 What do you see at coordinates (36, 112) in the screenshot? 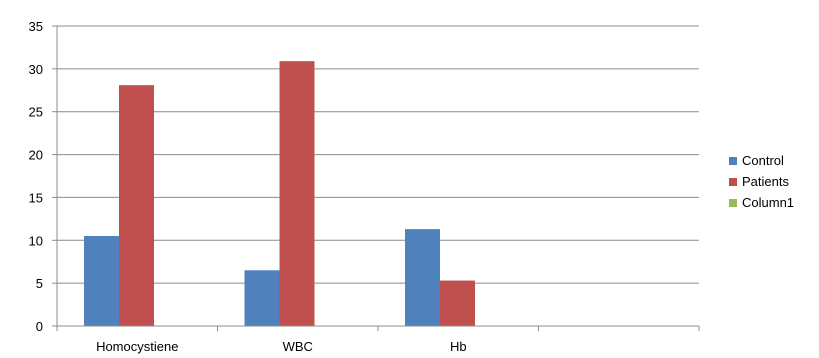
I see `y-tick-label-5: 25` at bounding box center [36, 112].